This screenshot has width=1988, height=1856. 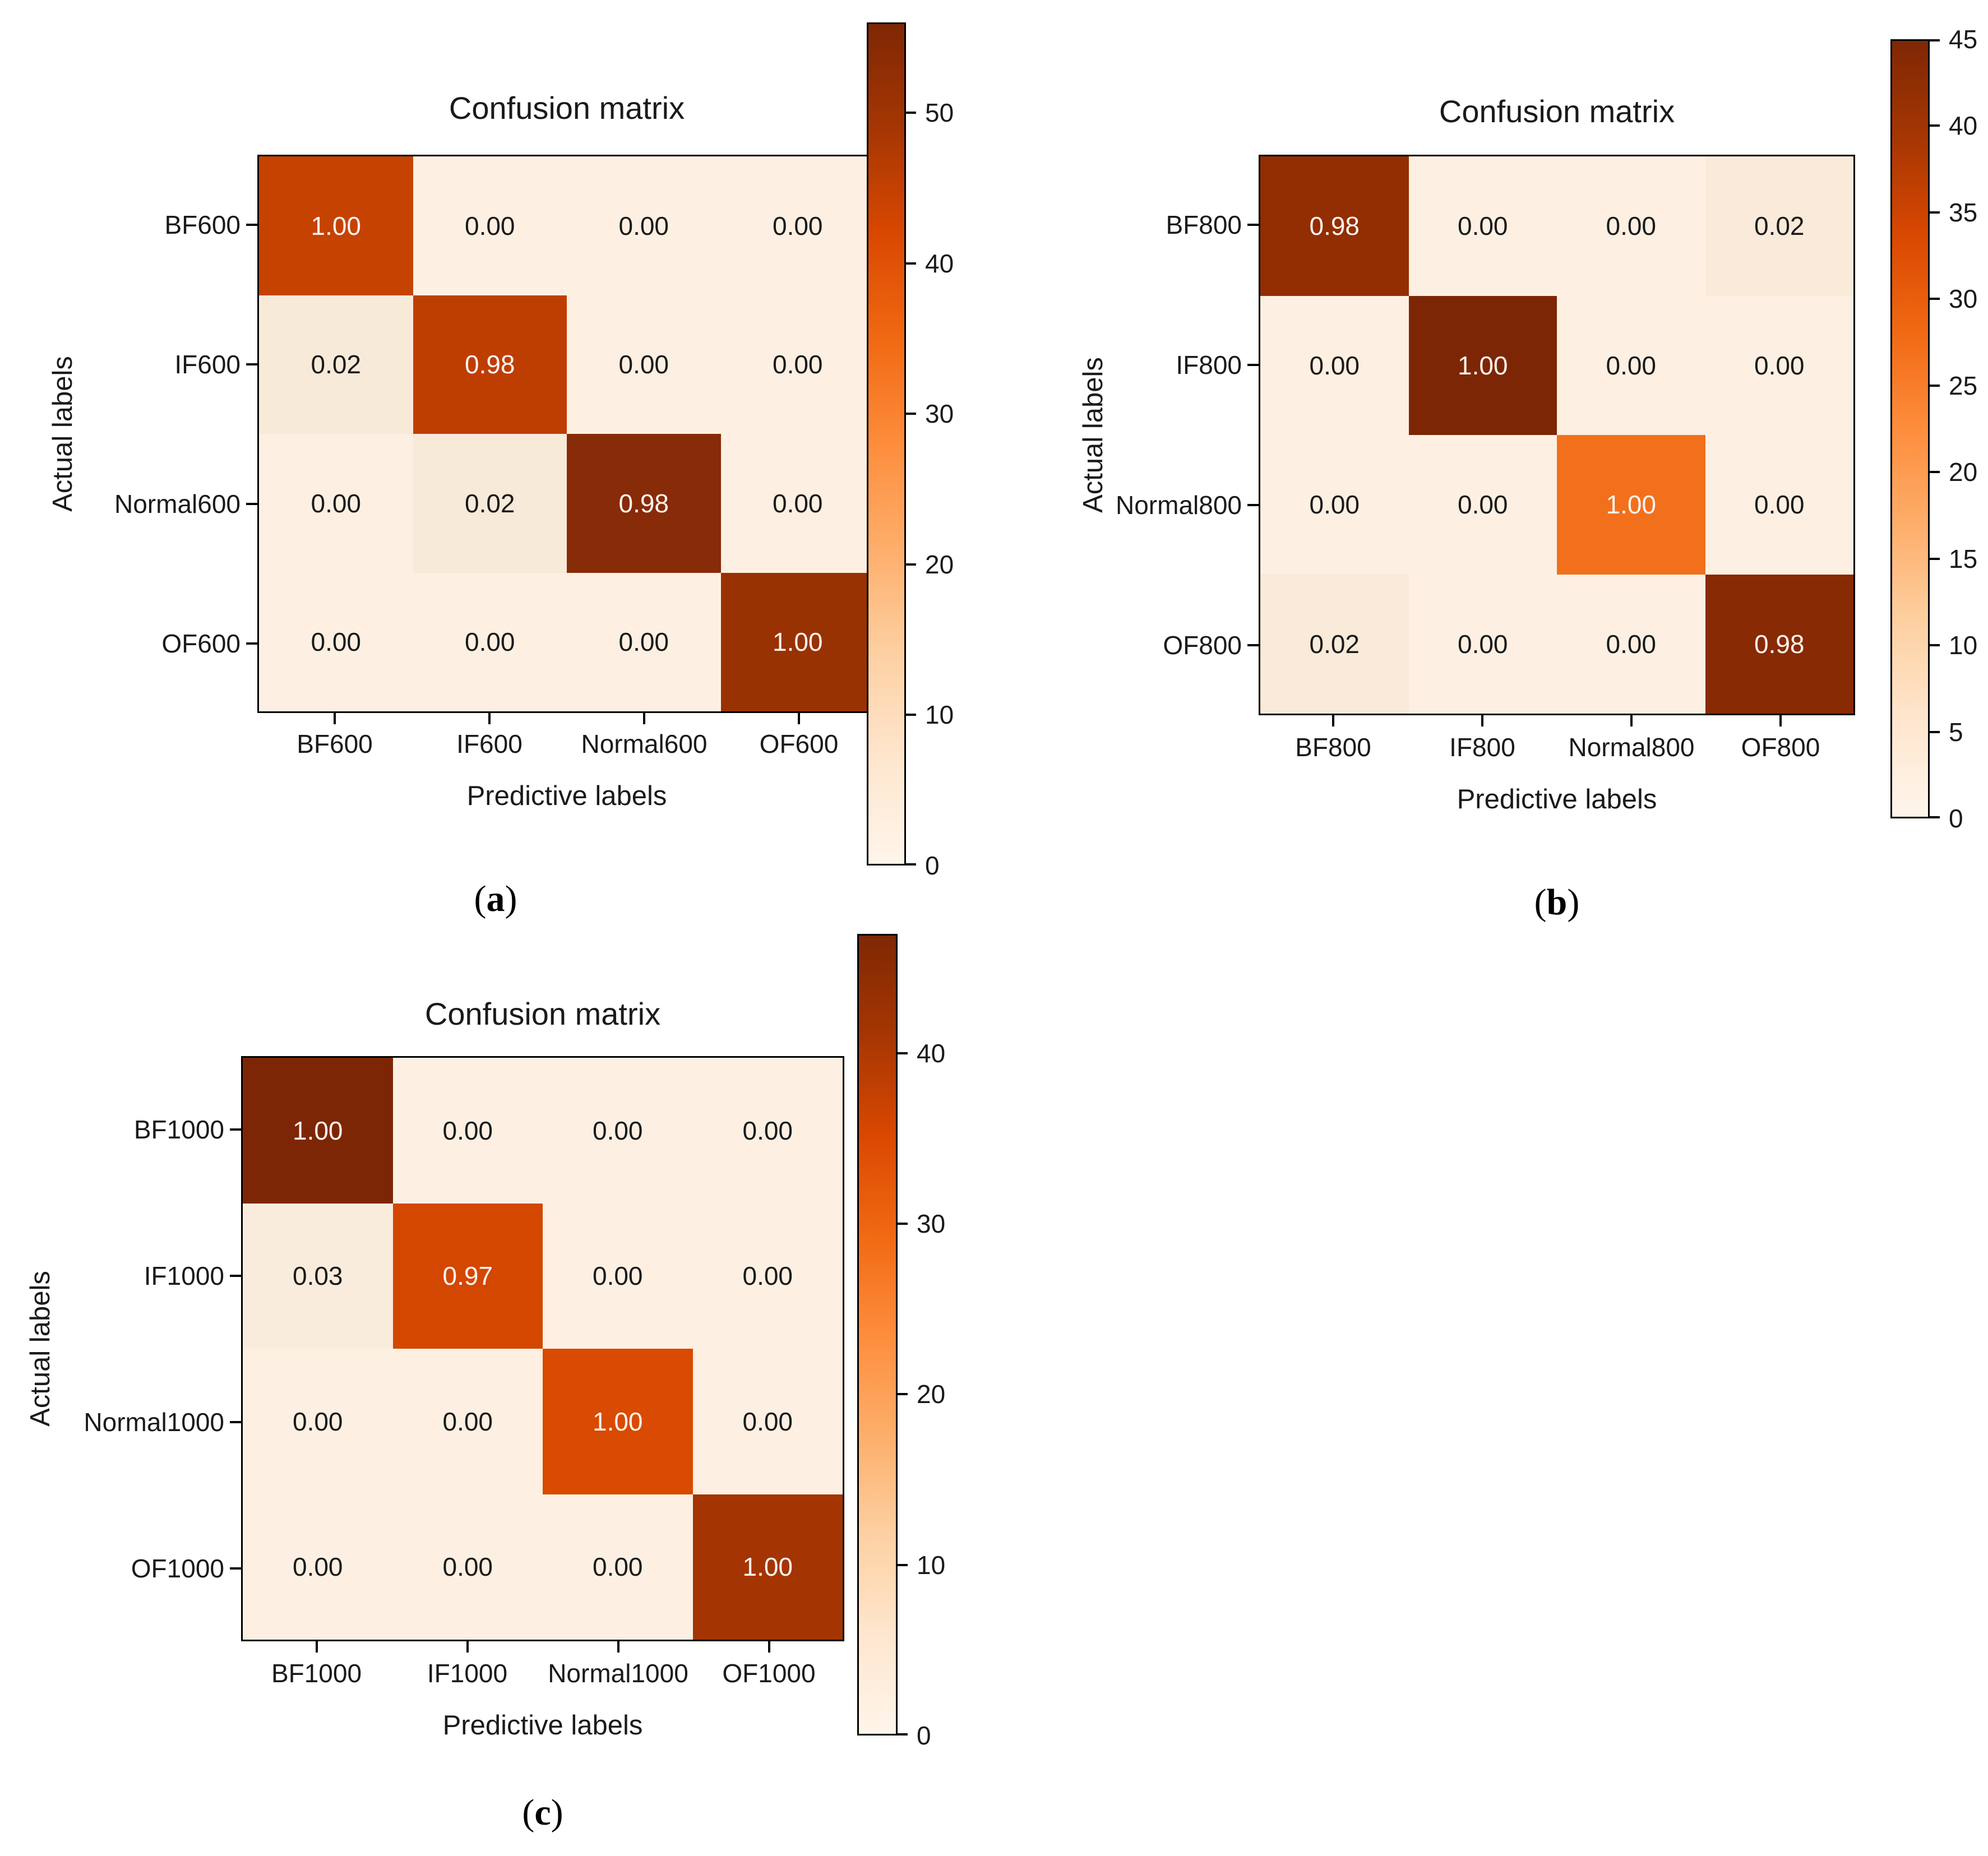 What do you see at coordinates (468, 1673) in the screenshot?
I see `x-tick-label: IF1000` at bounding box center [468, 1673].